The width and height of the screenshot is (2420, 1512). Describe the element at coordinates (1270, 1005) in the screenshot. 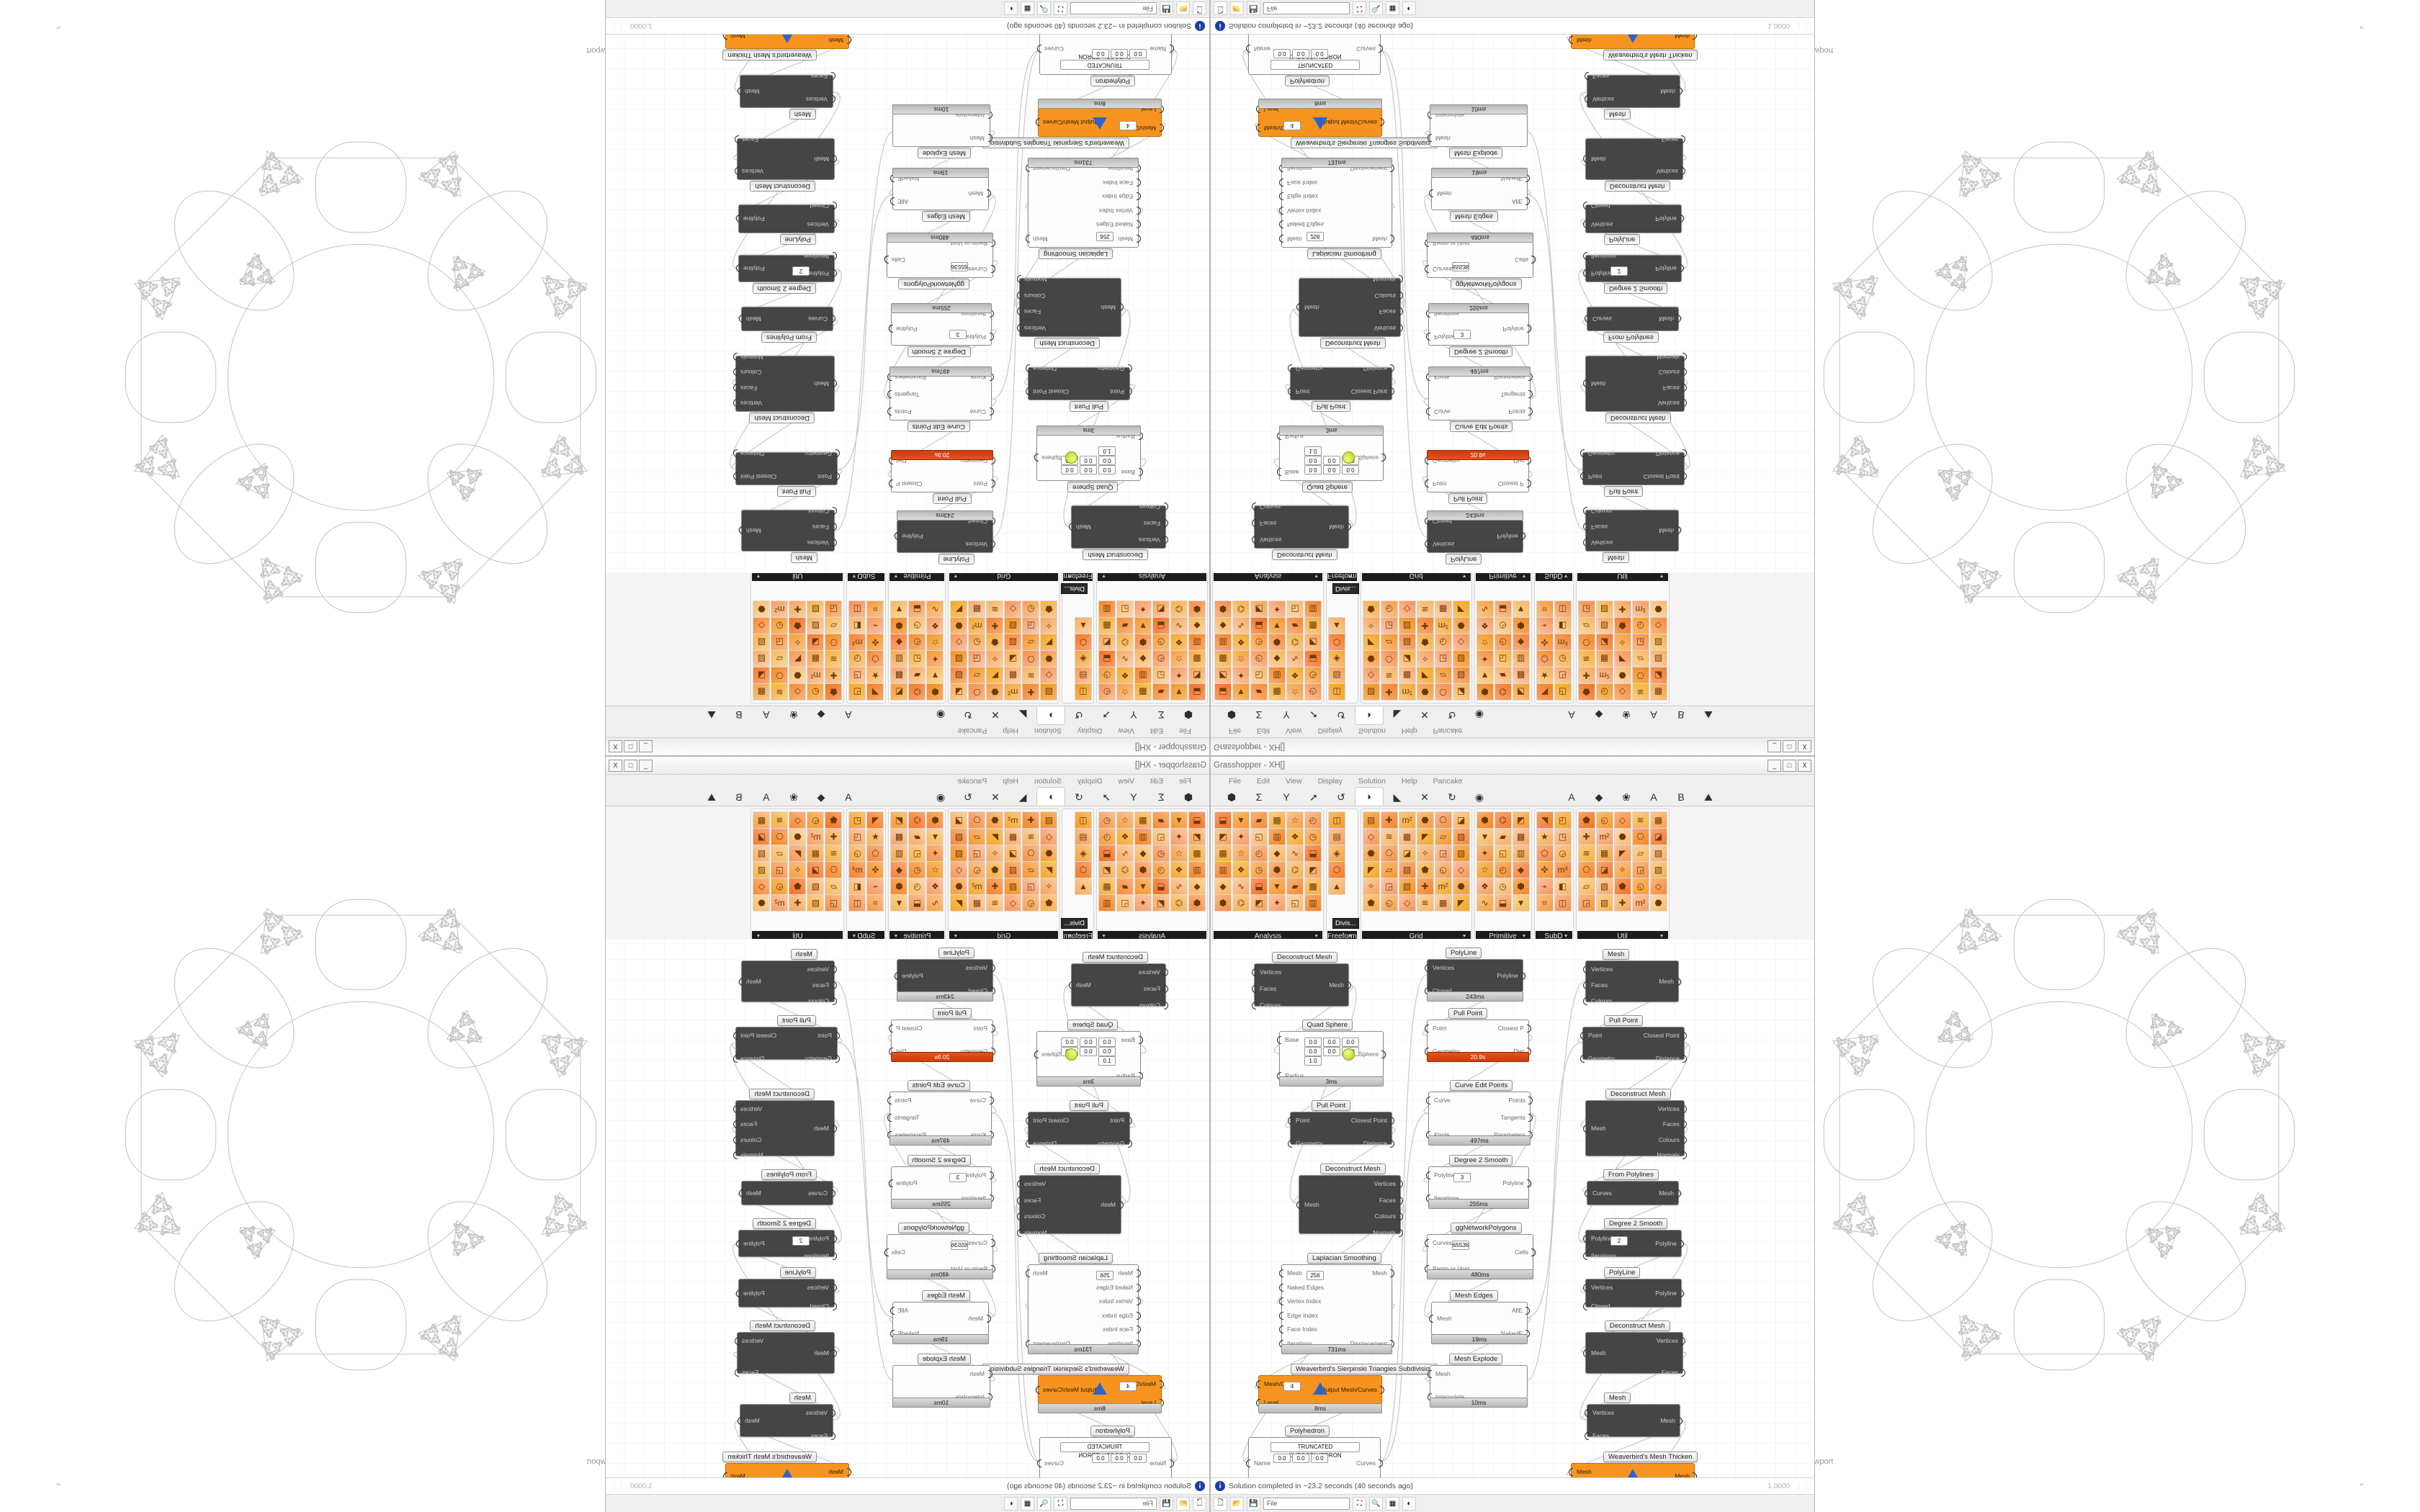

I see `gh-input-port: Colours` at that location.